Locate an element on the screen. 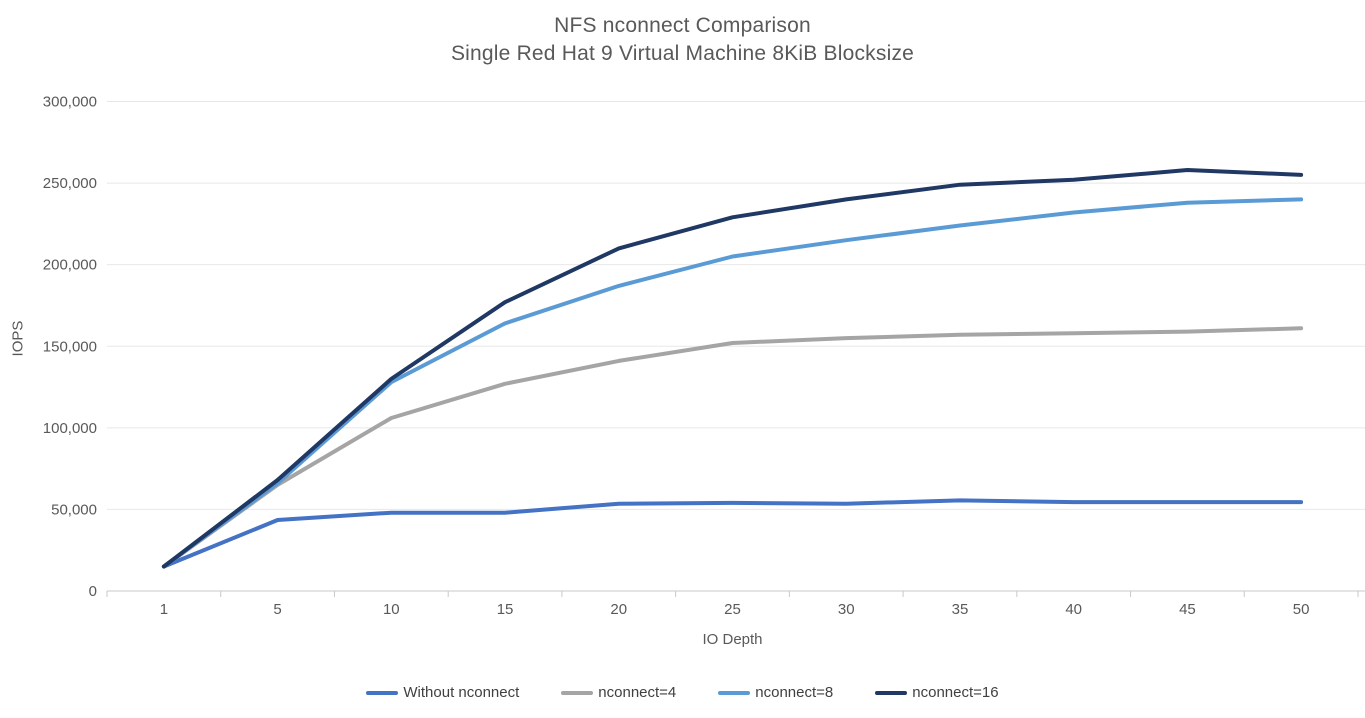  x-tick-label: 35 is located at coordinates (960, 609).